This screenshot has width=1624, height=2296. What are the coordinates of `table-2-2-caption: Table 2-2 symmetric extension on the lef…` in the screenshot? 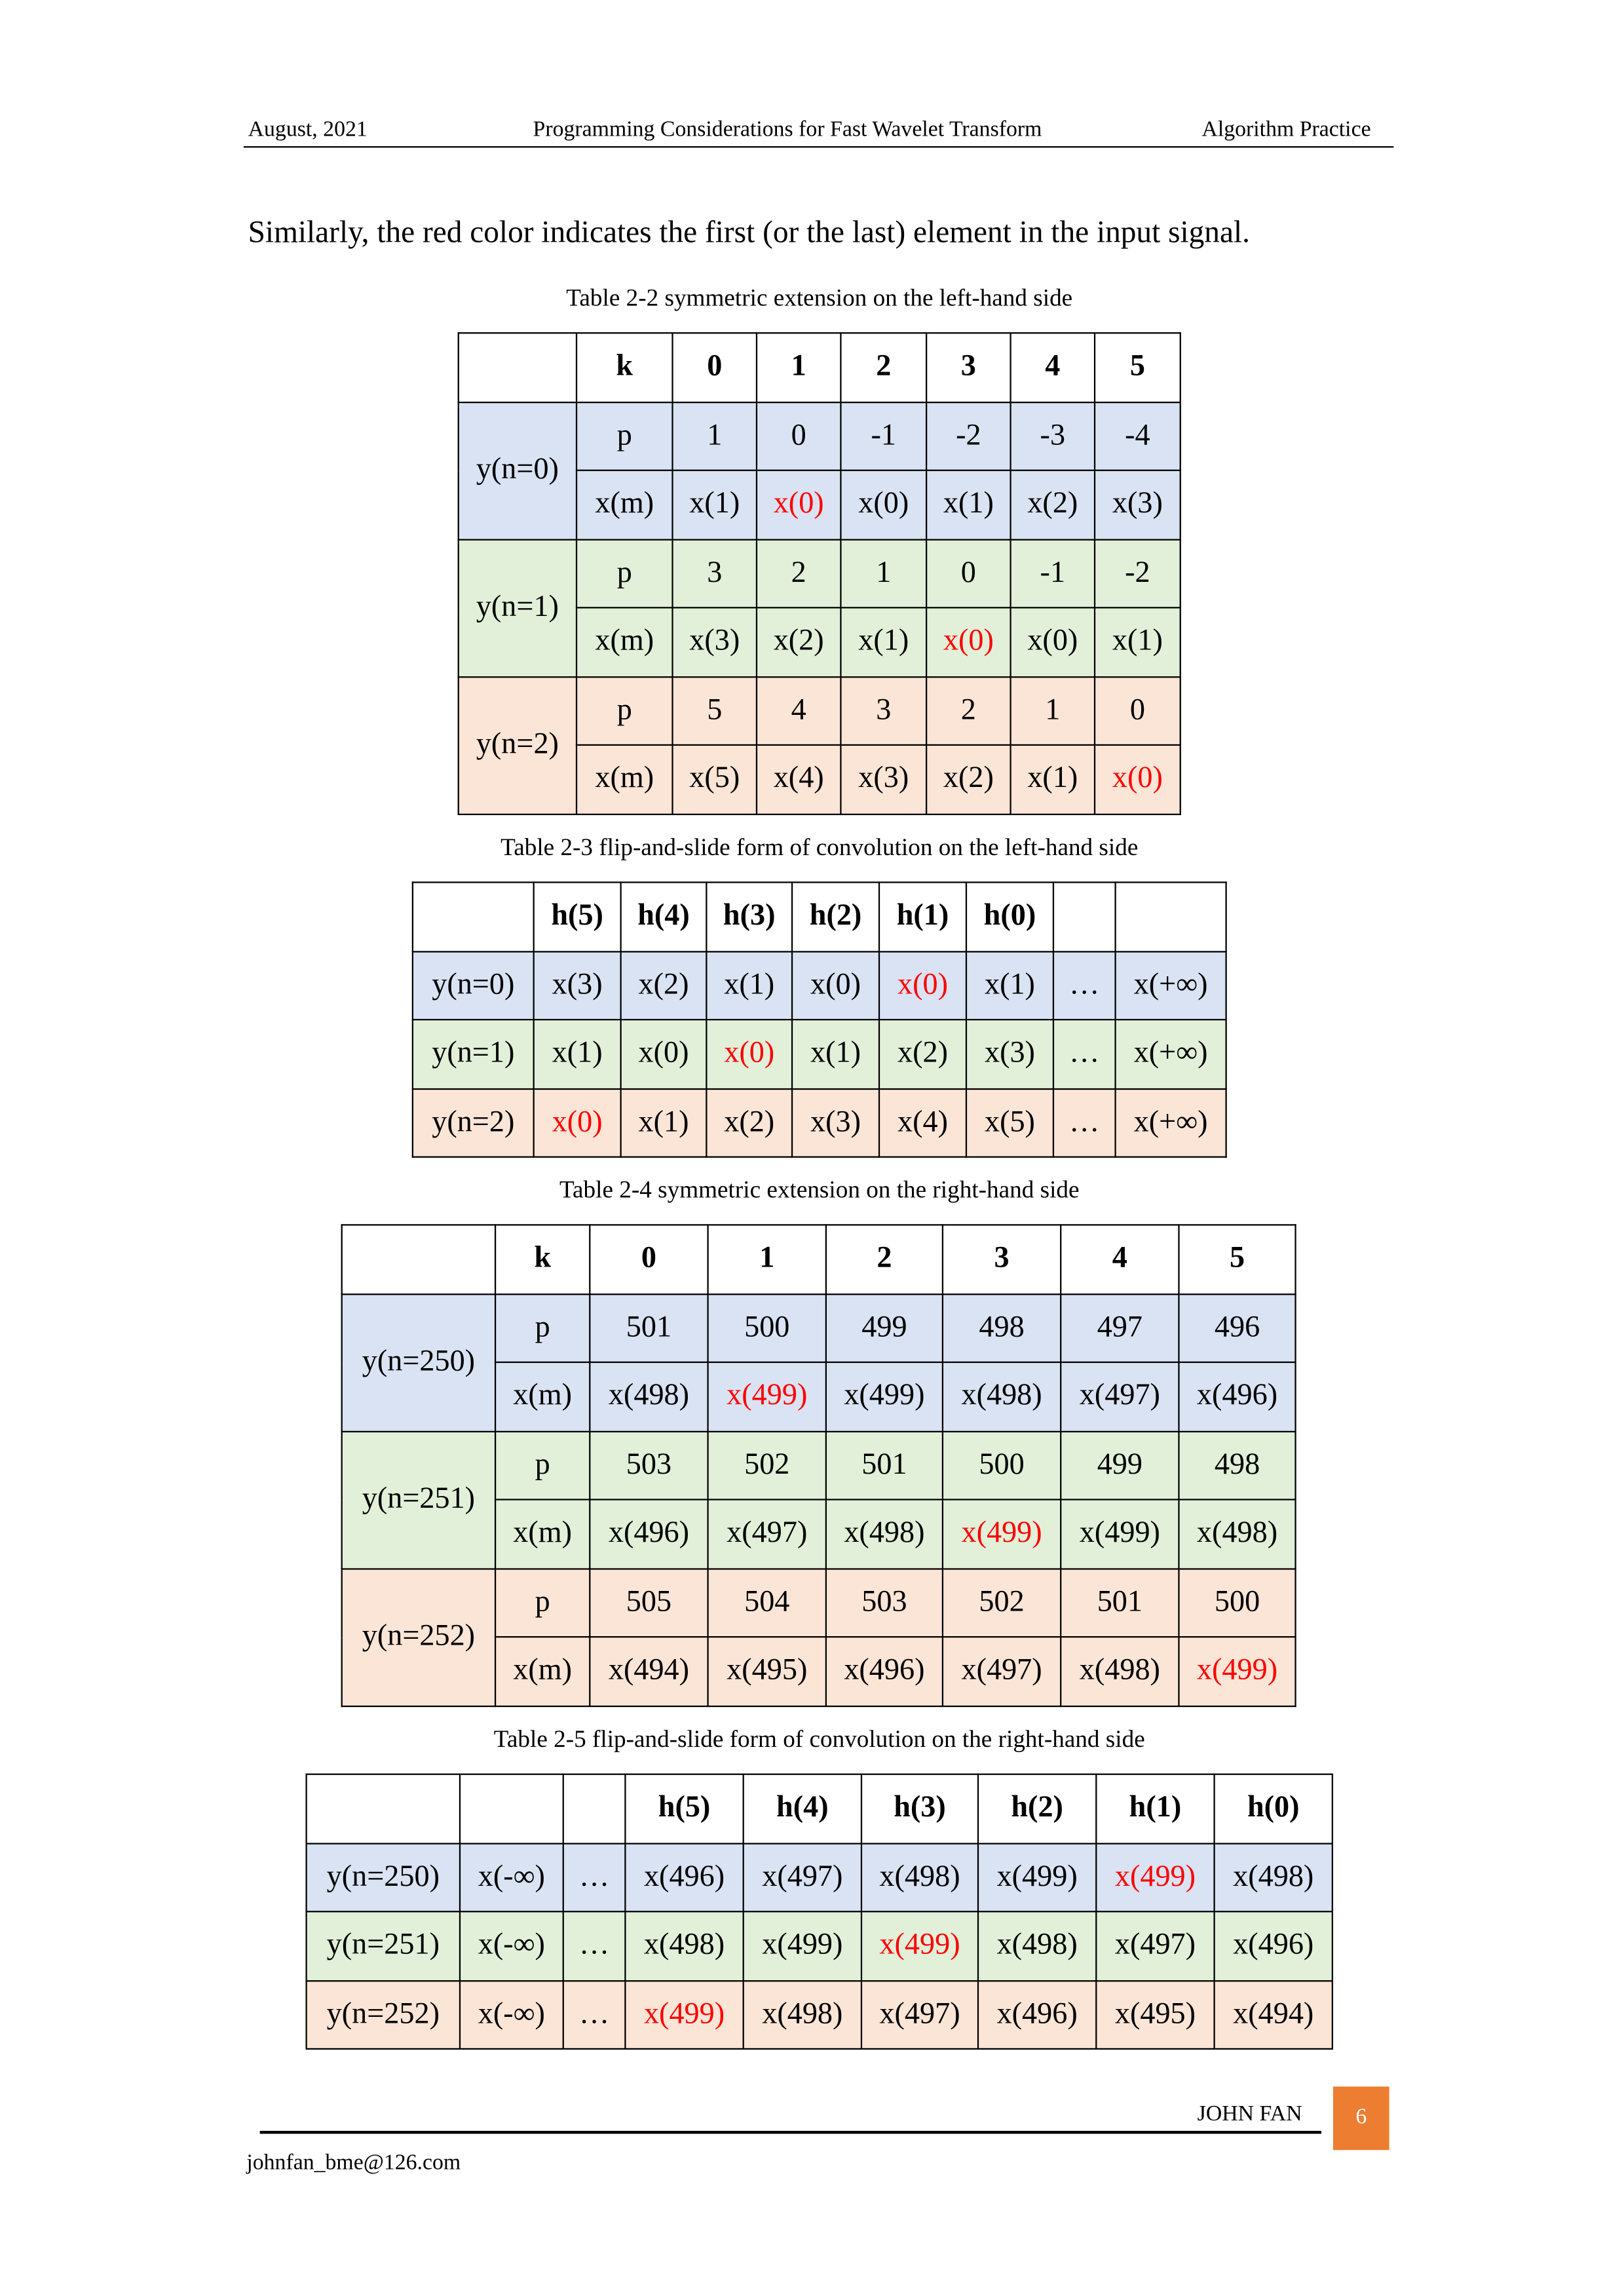 It's located at (819, 297).